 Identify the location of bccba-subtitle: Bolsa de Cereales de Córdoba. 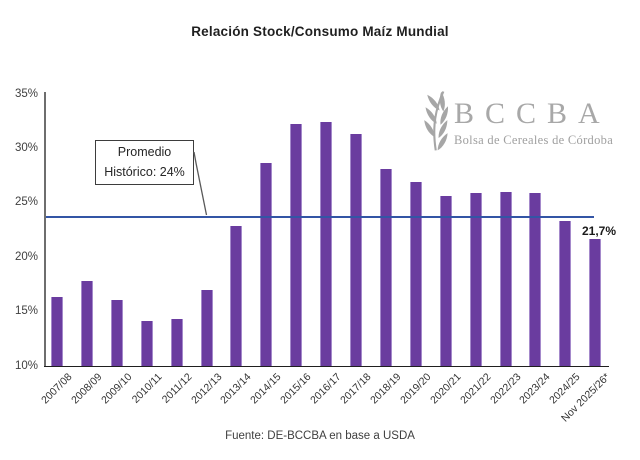
(534, 140).